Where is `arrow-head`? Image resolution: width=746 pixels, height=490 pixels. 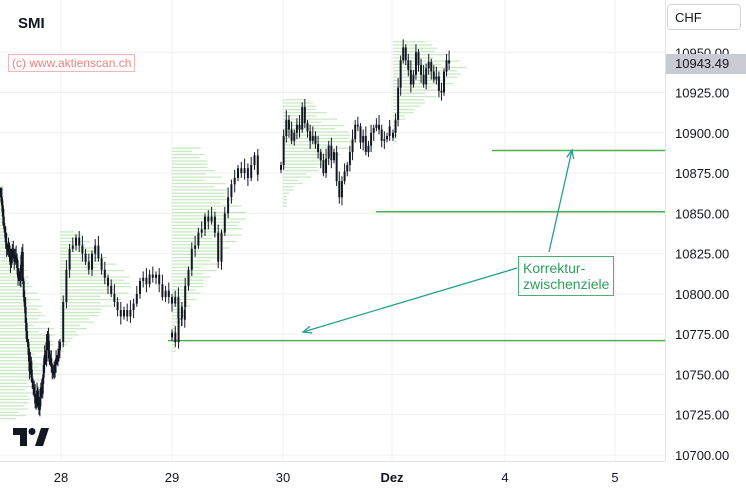 arrow-head is located at coordinates (570, 153).